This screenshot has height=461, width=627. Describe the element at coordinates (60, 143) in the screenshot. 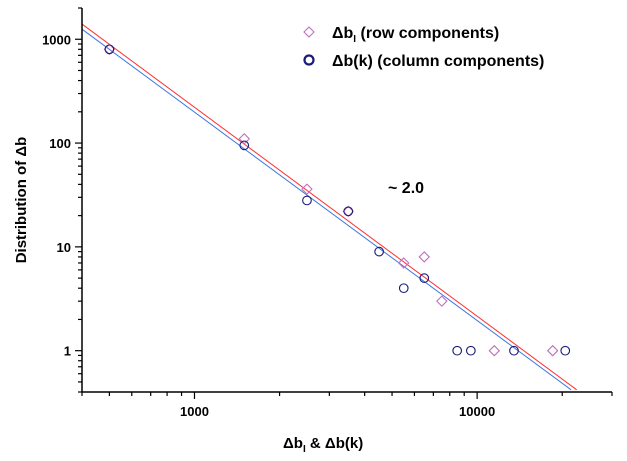

I see `y-tick-label: 100` at that location.